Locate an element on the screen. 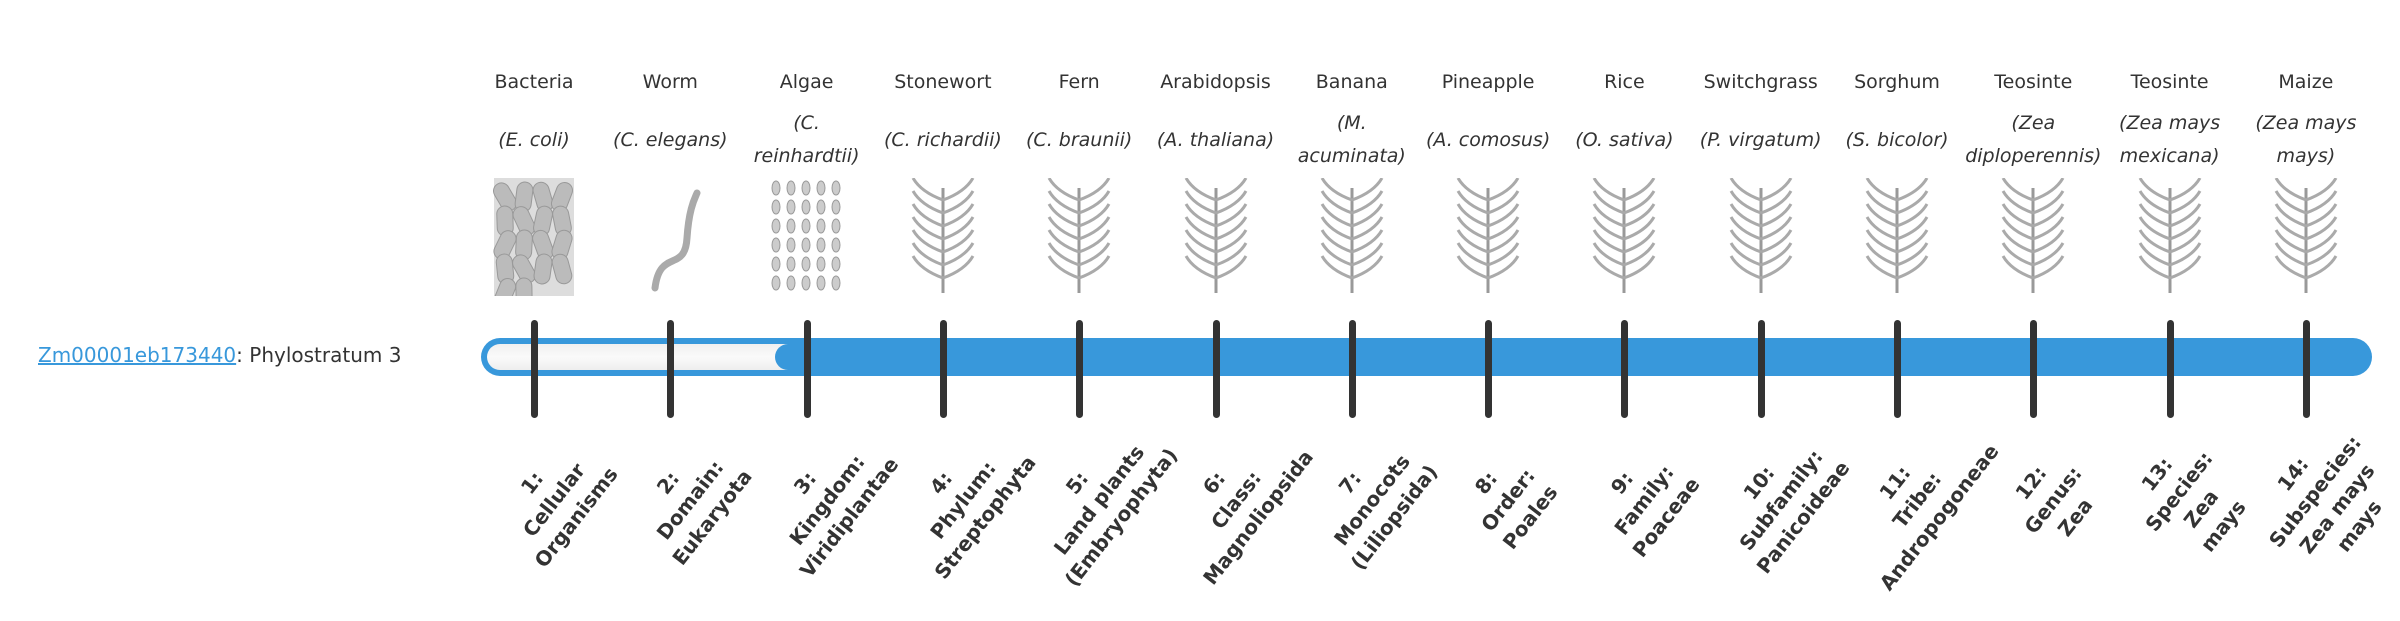  organism-scientific-text: (O. sativa) is located at coordinates (1624, 139).